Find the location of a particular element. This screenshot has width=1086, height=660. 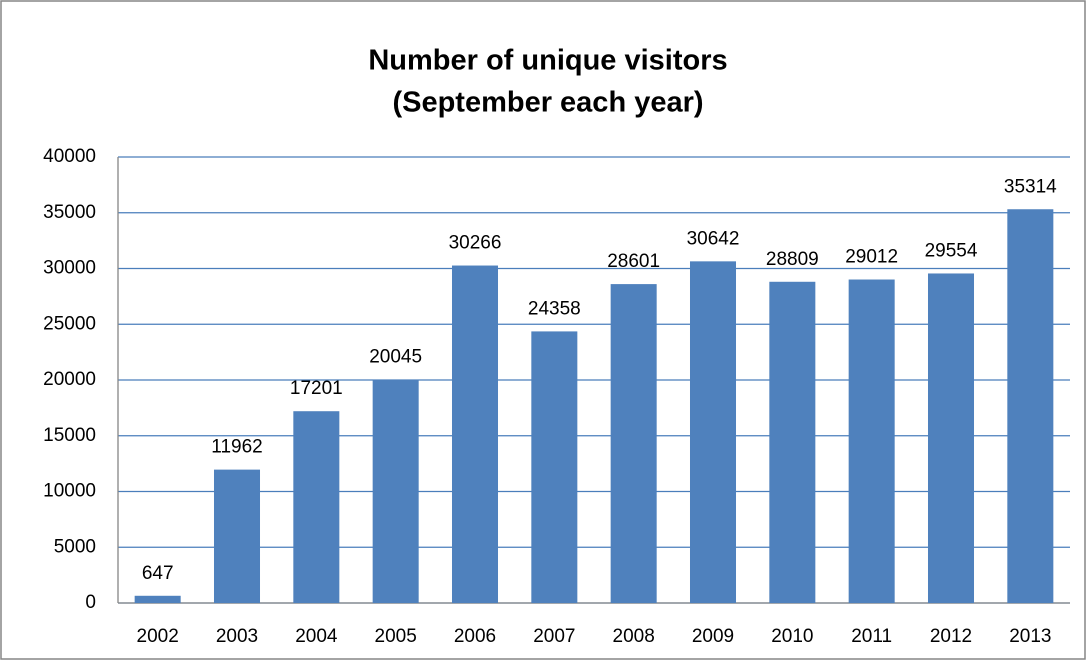

data-label: 29012 is located at coordinates (871, 257).